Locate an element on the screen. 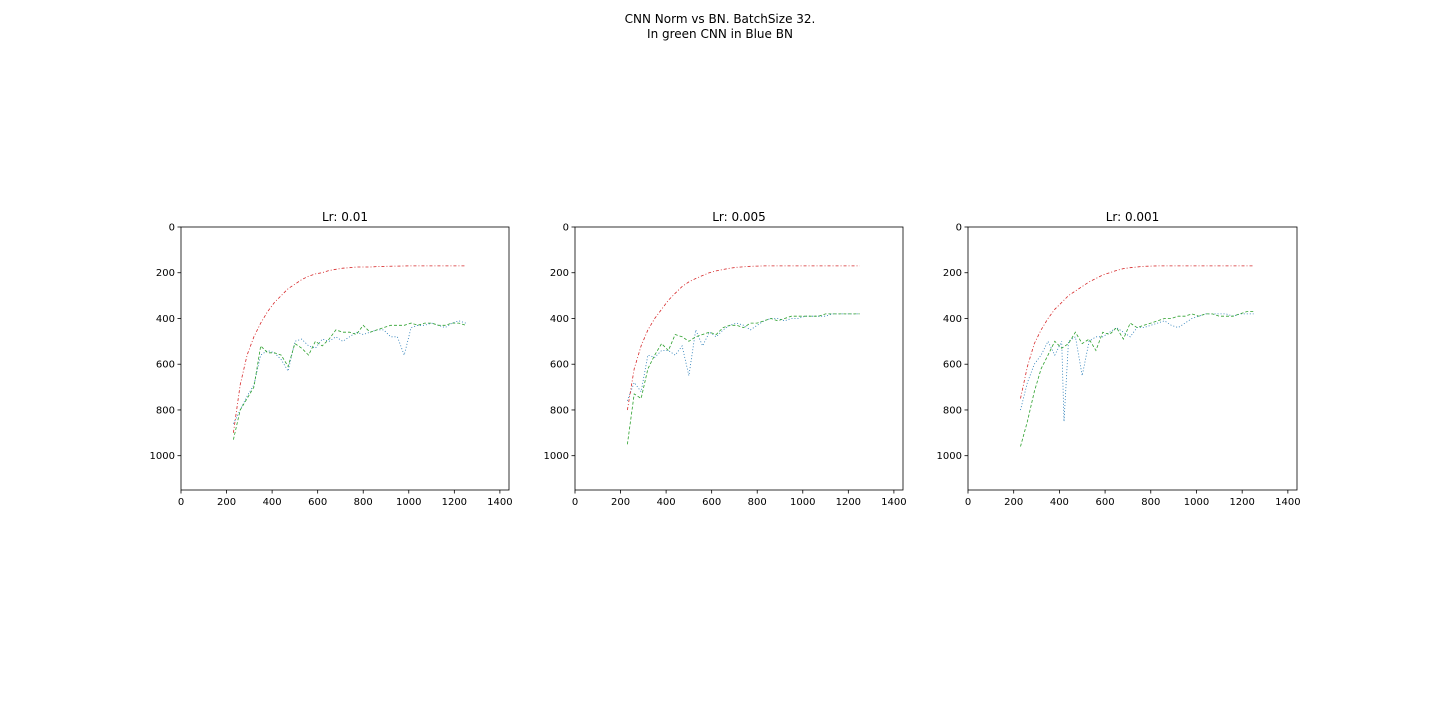 This screenshot has height=720, width=1440. subplot-title: Lr: 0.001 is located at coordinates (1133, 217).